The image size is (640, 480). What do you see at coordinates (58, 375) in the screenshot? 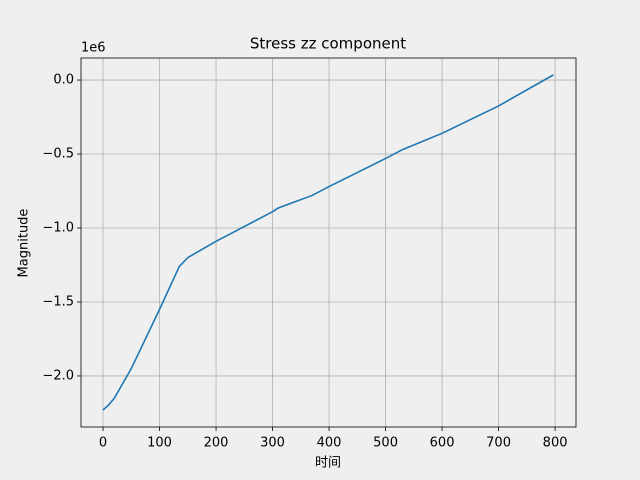
I see `y-tick-label: −2.0` at bounding box center [58, 375].